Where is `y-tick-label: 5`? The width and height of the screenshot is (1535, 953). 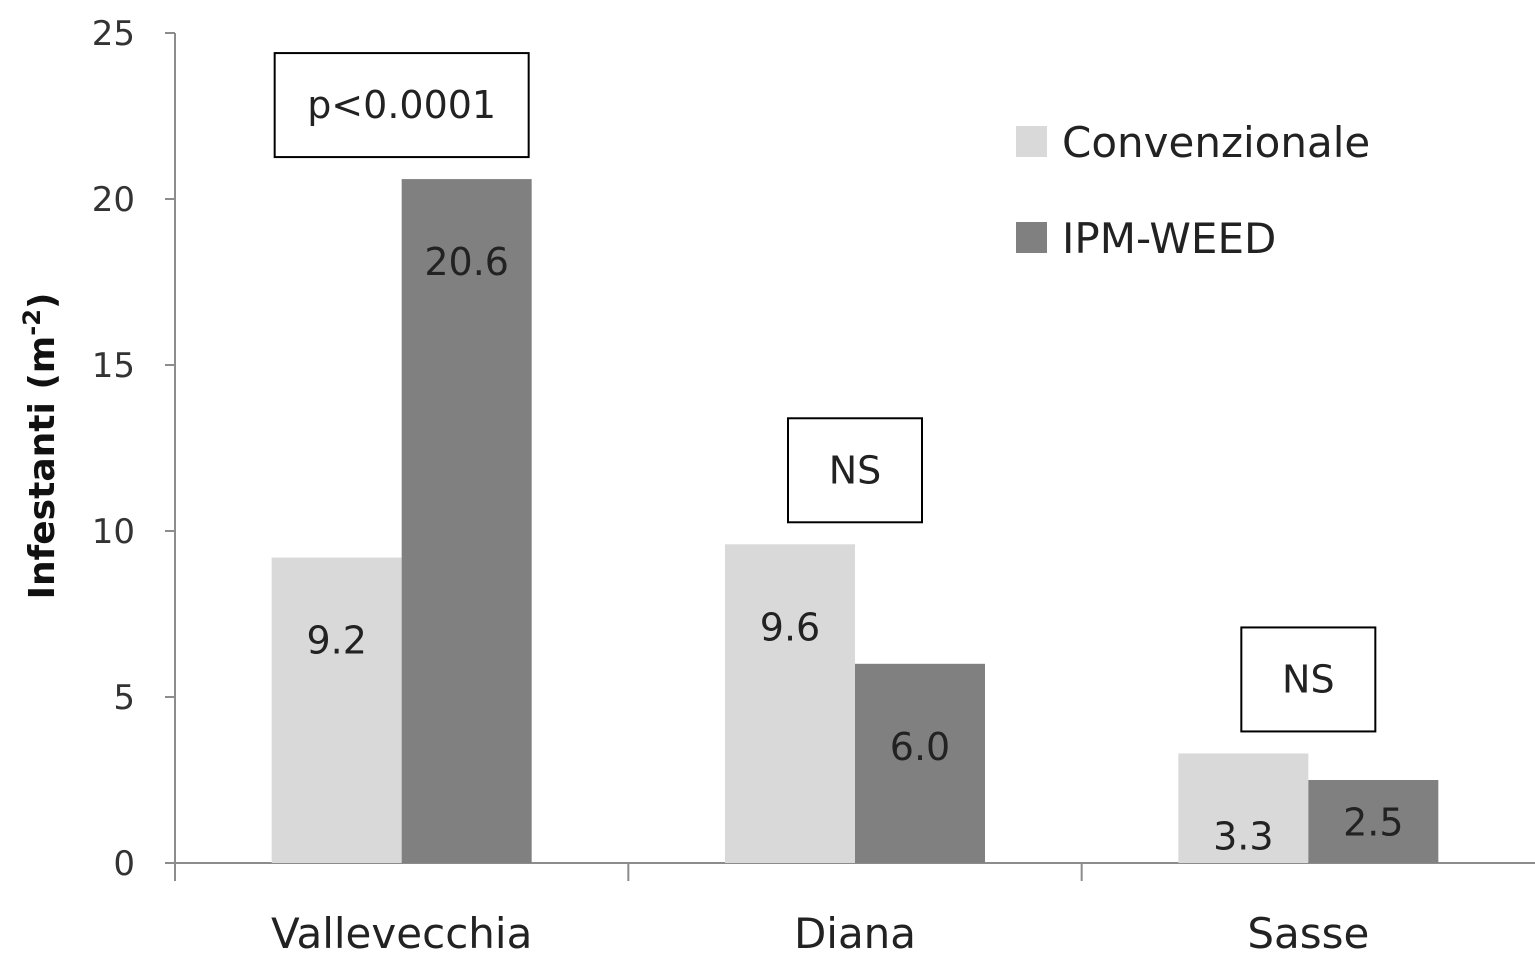 y-tick-label: 5 is located at coordinates (124, 698).